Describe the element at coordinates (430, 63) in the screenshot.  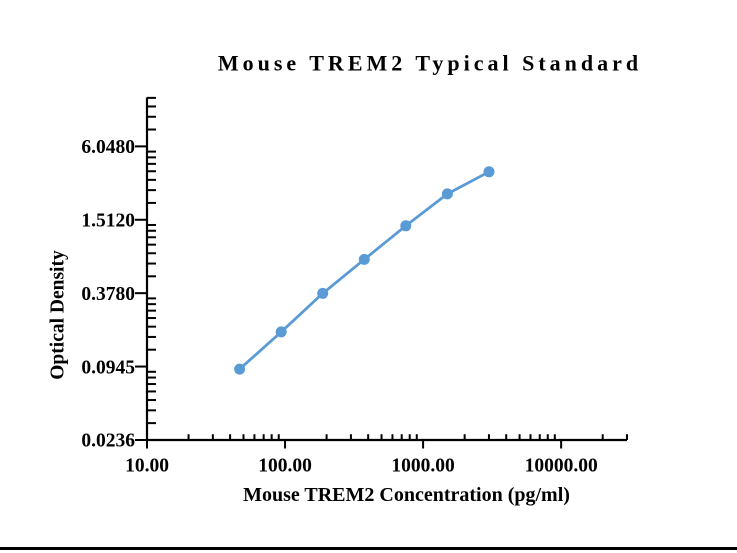
I see `chart-title: Mouse TREM2 Typical Standard` at that location.